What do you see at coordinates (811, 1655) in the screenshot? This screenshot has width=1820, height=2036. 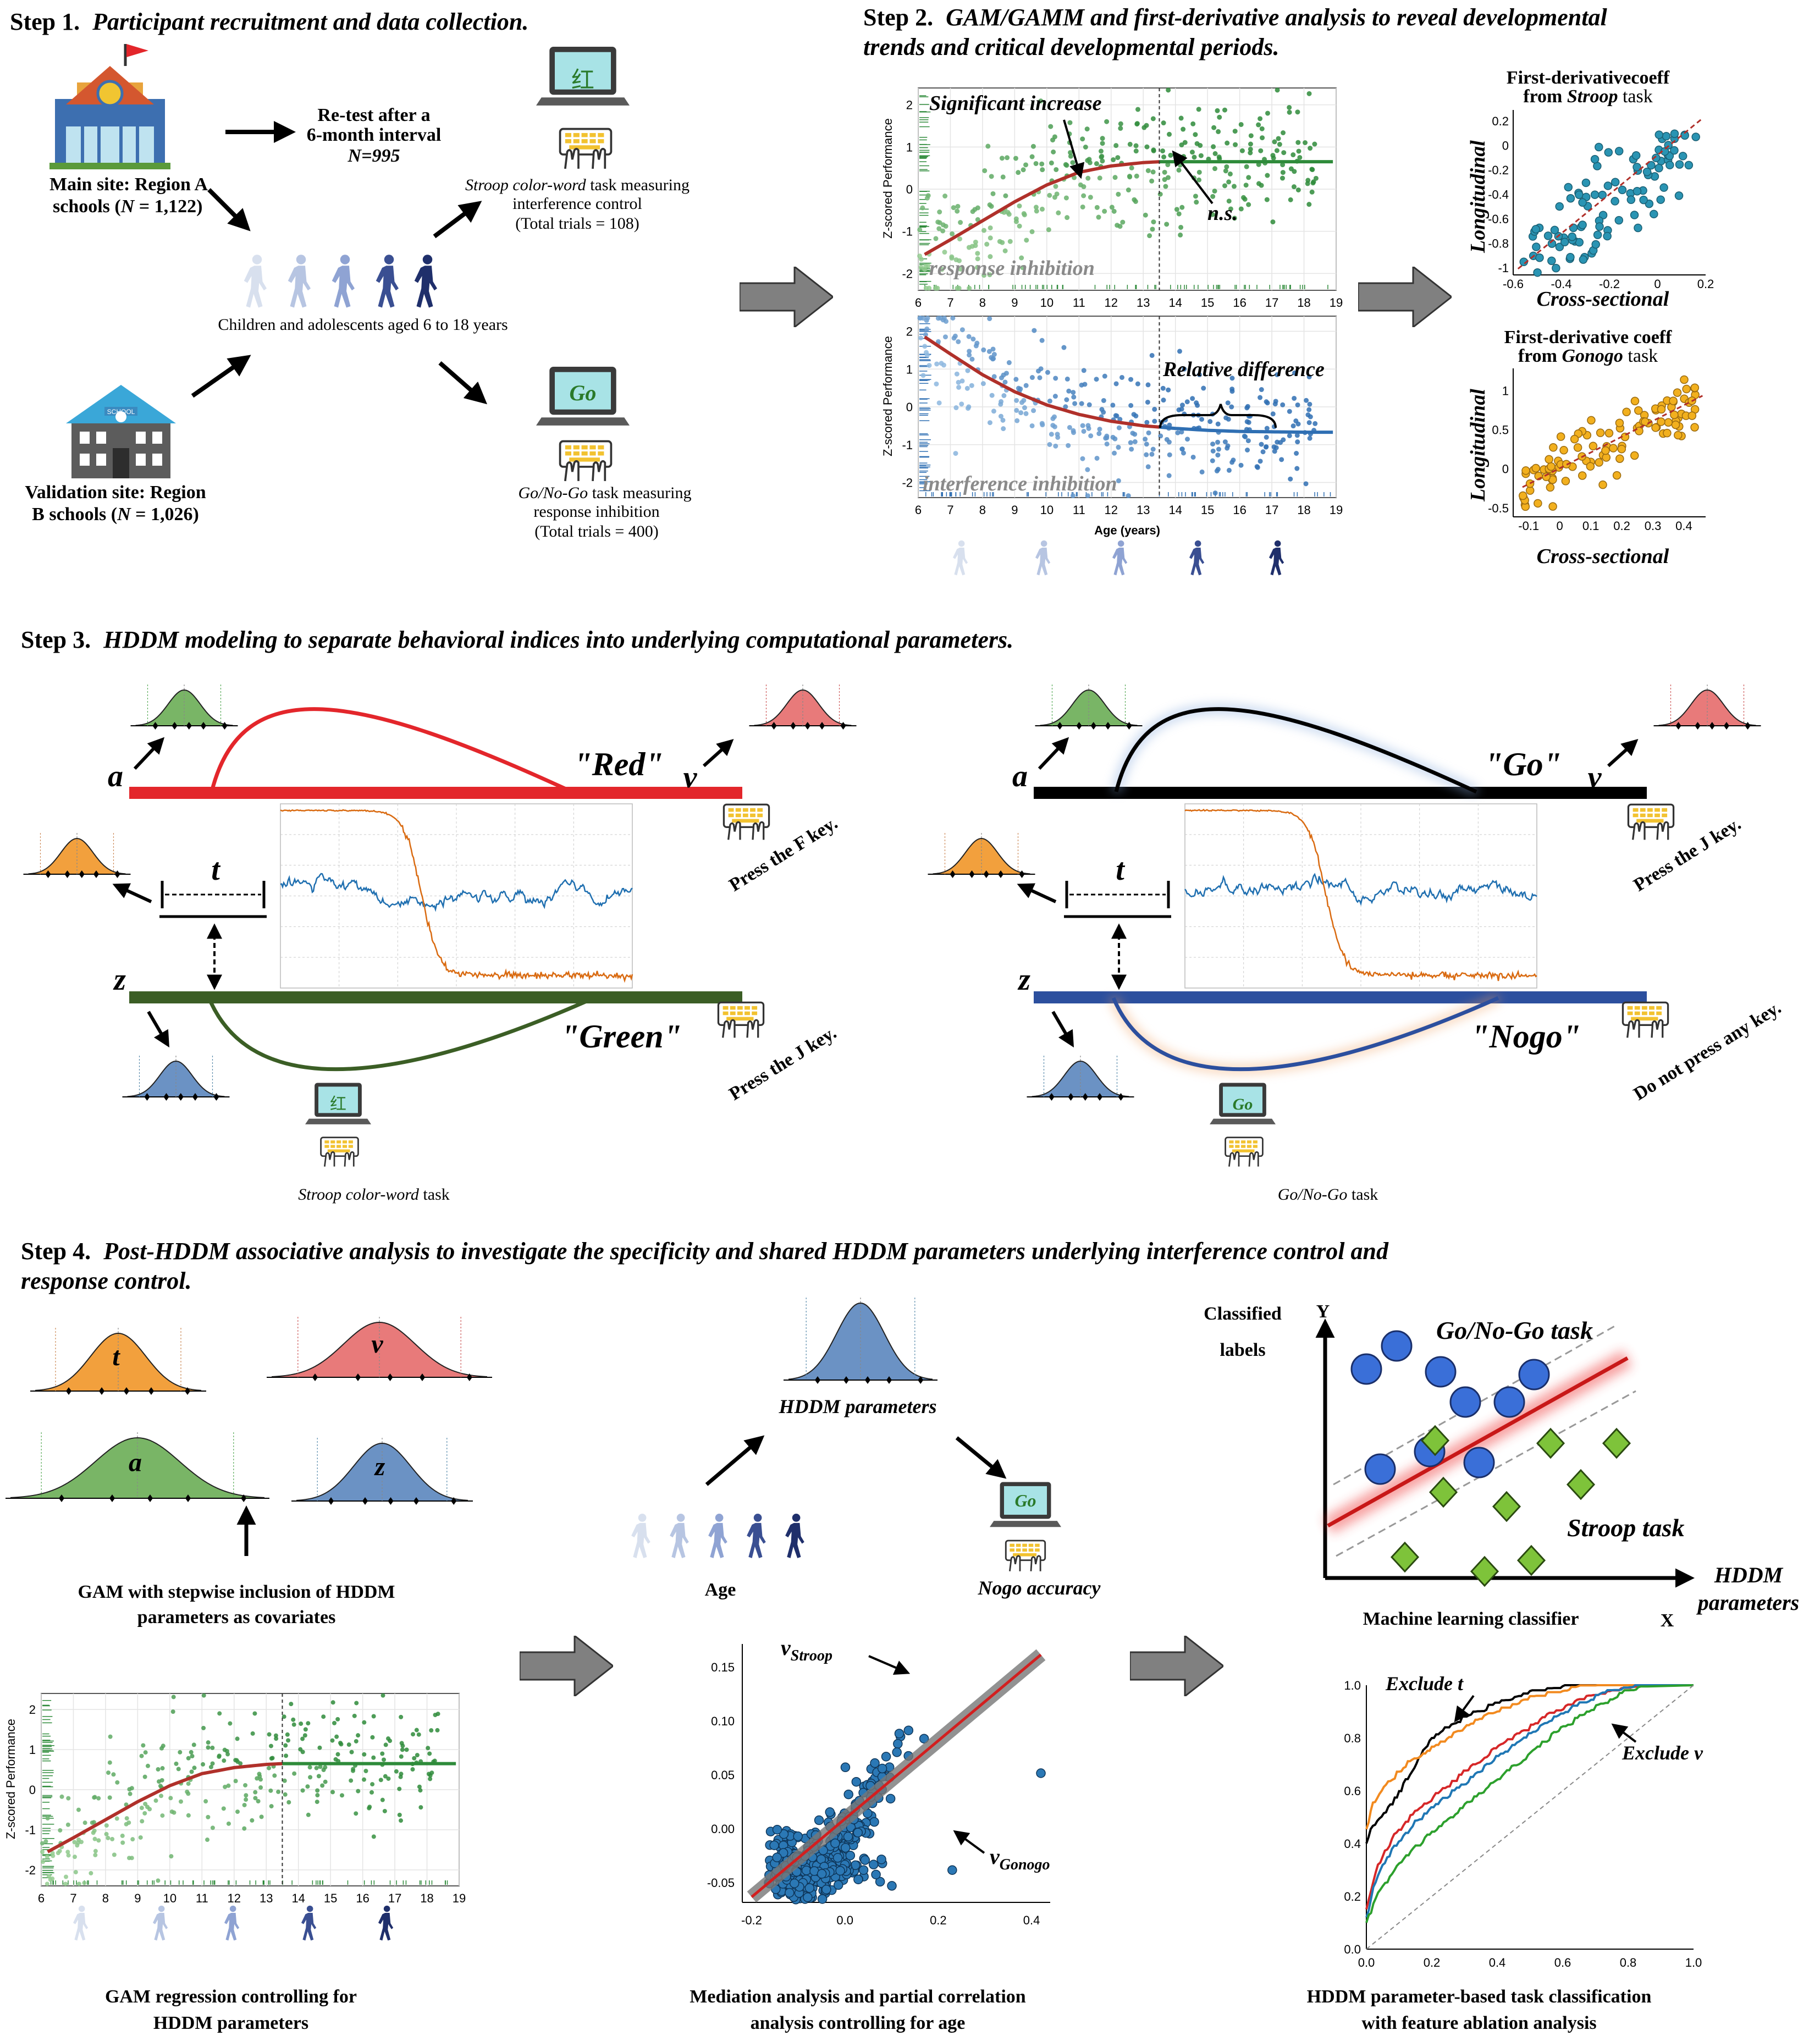 I see `v-stroop-sub: Stroop` at bounding box center [811, 1655].